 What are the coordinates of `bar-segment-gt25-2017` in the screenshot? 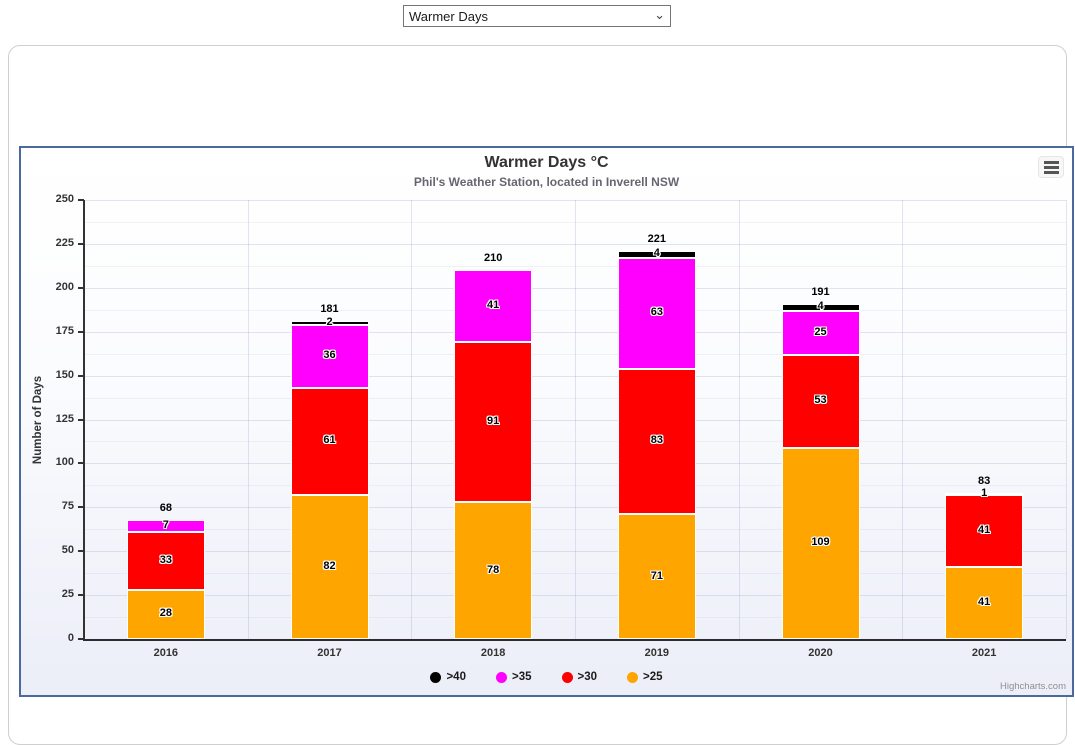 It's located at (329, 567).